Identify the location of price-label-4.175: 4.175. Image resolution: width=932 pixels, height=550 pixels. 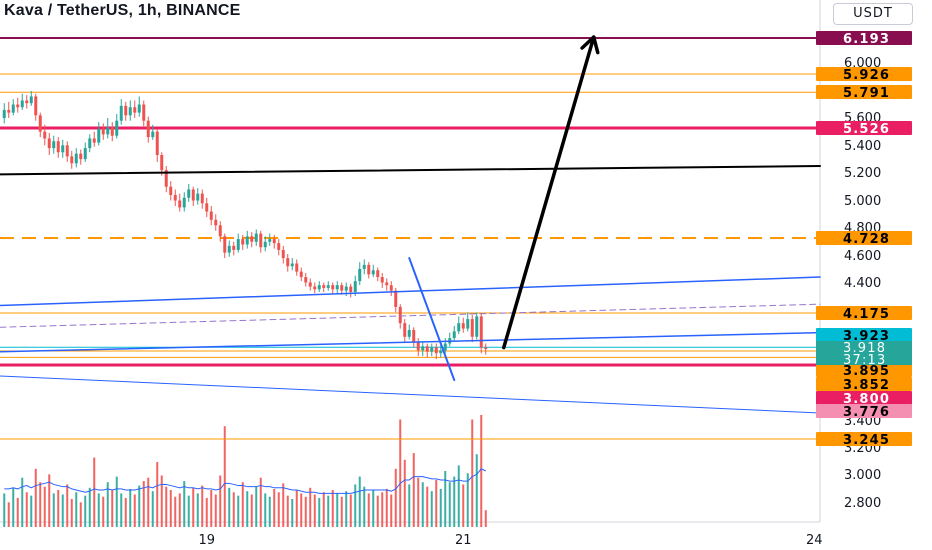
(866, 314).